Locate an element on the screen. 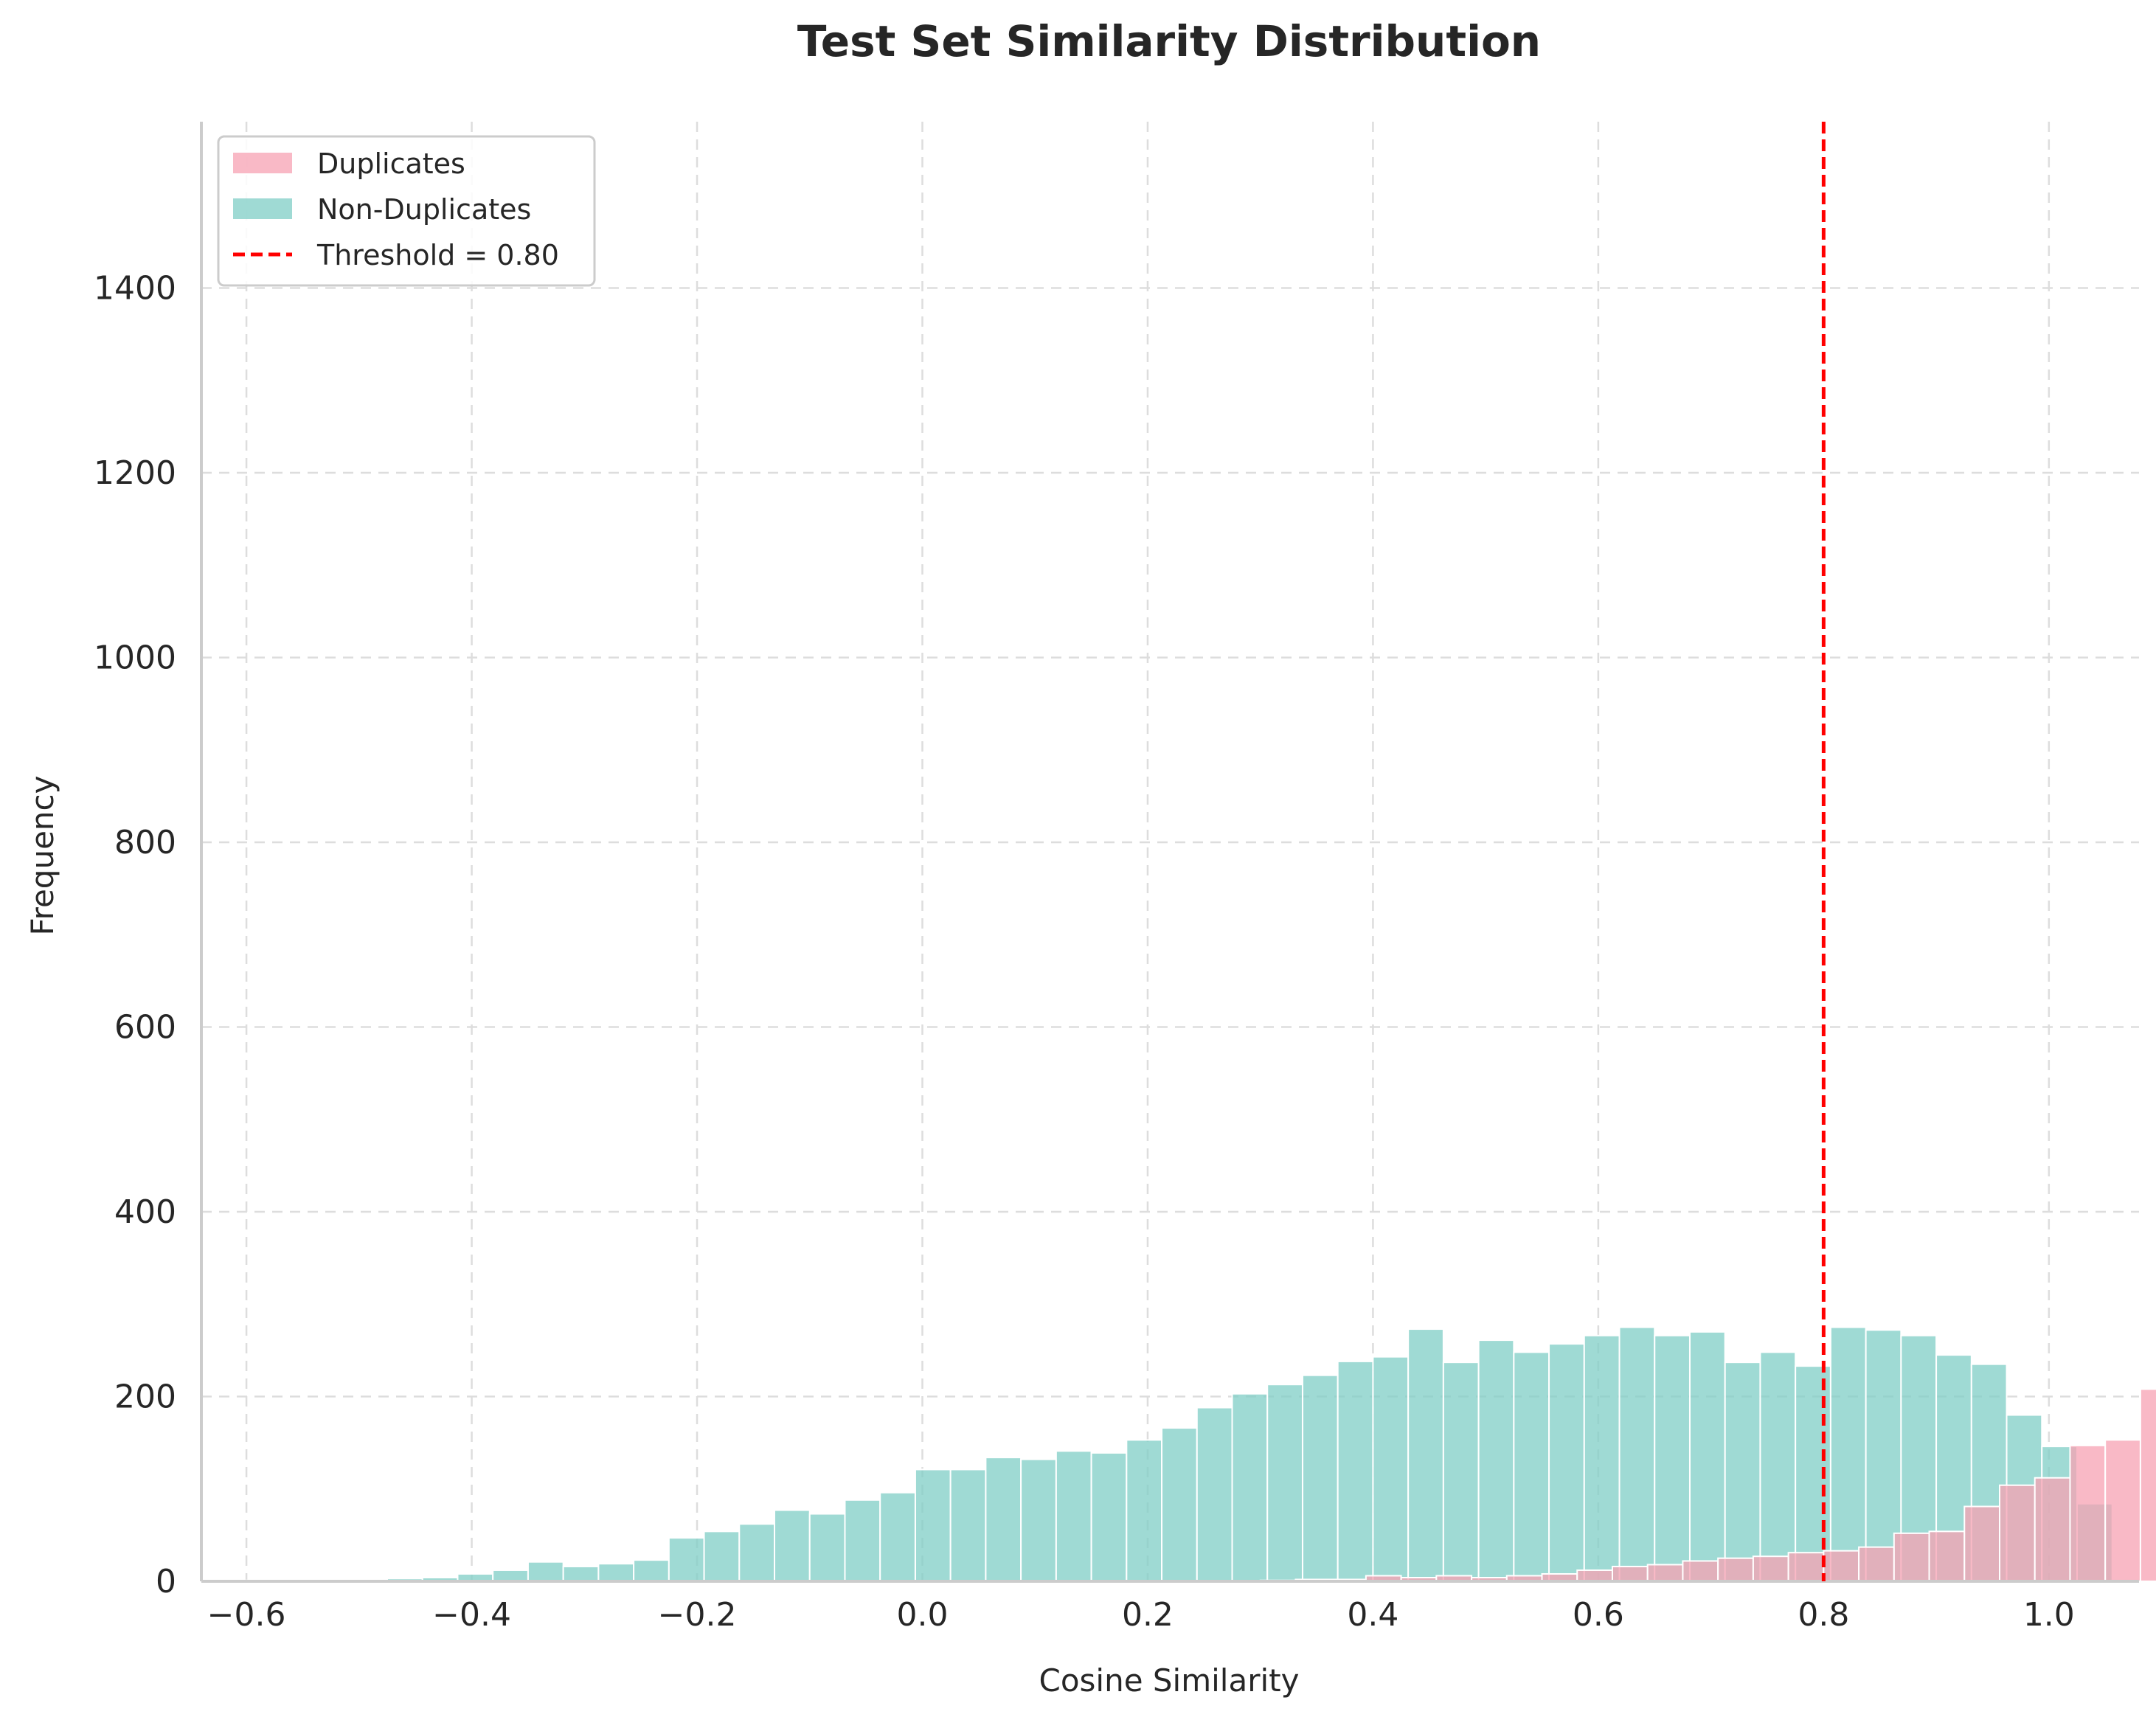 The image size is (2156, 1717). y-tick-label: 1200 is located at coordinates (135, 473).